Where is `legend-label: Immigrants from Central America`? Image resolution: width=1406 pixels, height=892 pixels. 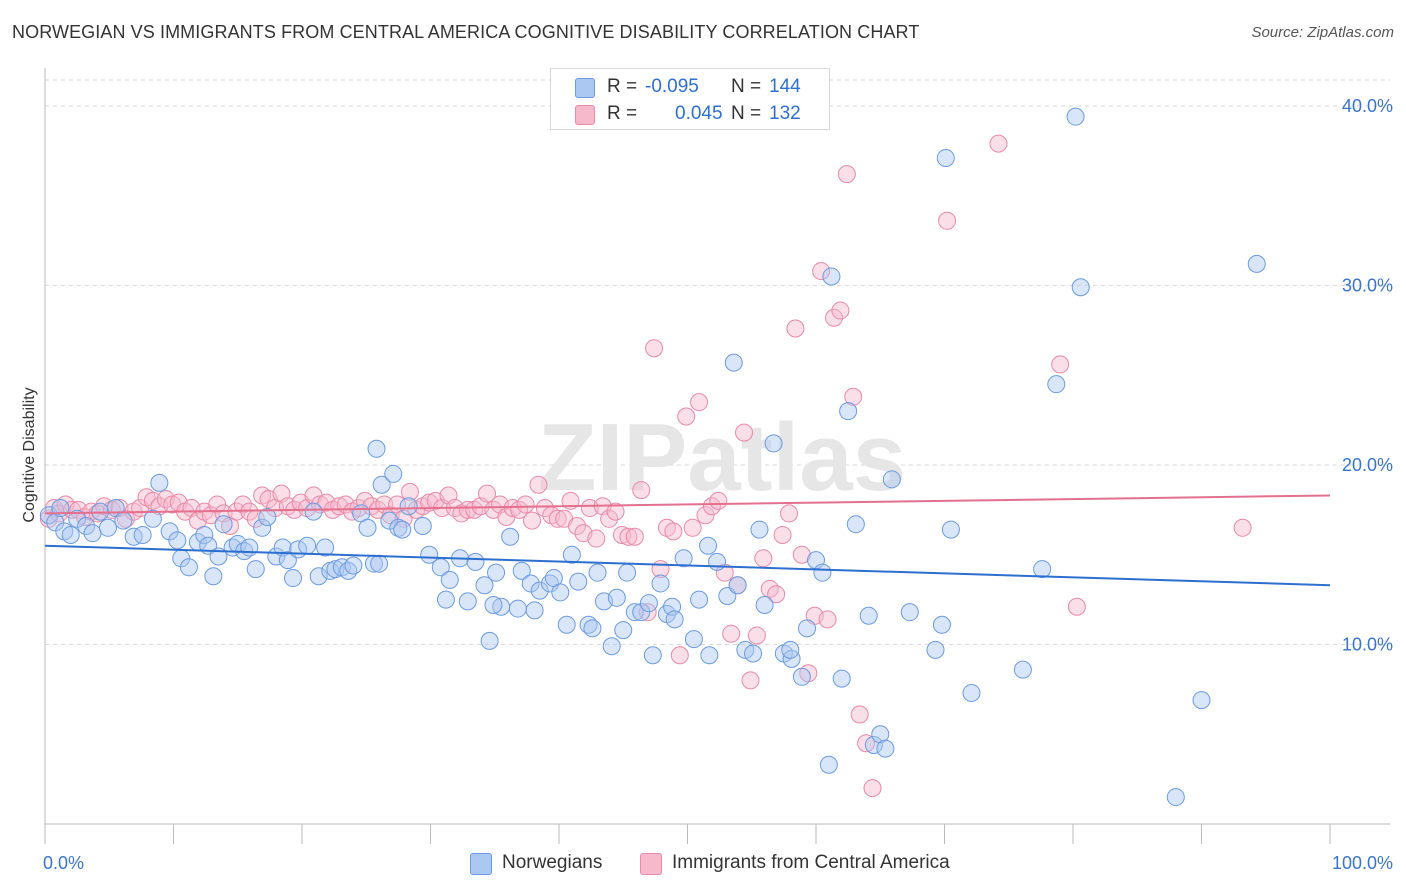 legend-label: Immigrants from Central America is located at coordinates (811, 862).